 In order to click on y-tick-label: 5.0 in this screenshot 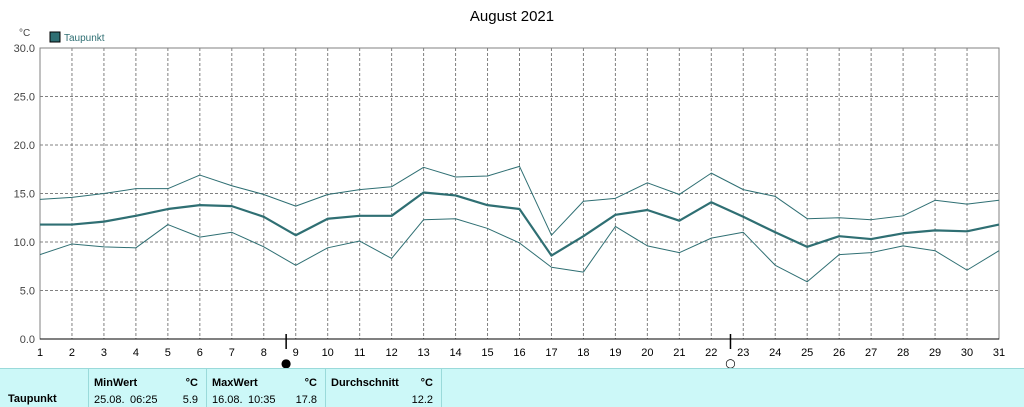, I will do `click(27, 292)`.